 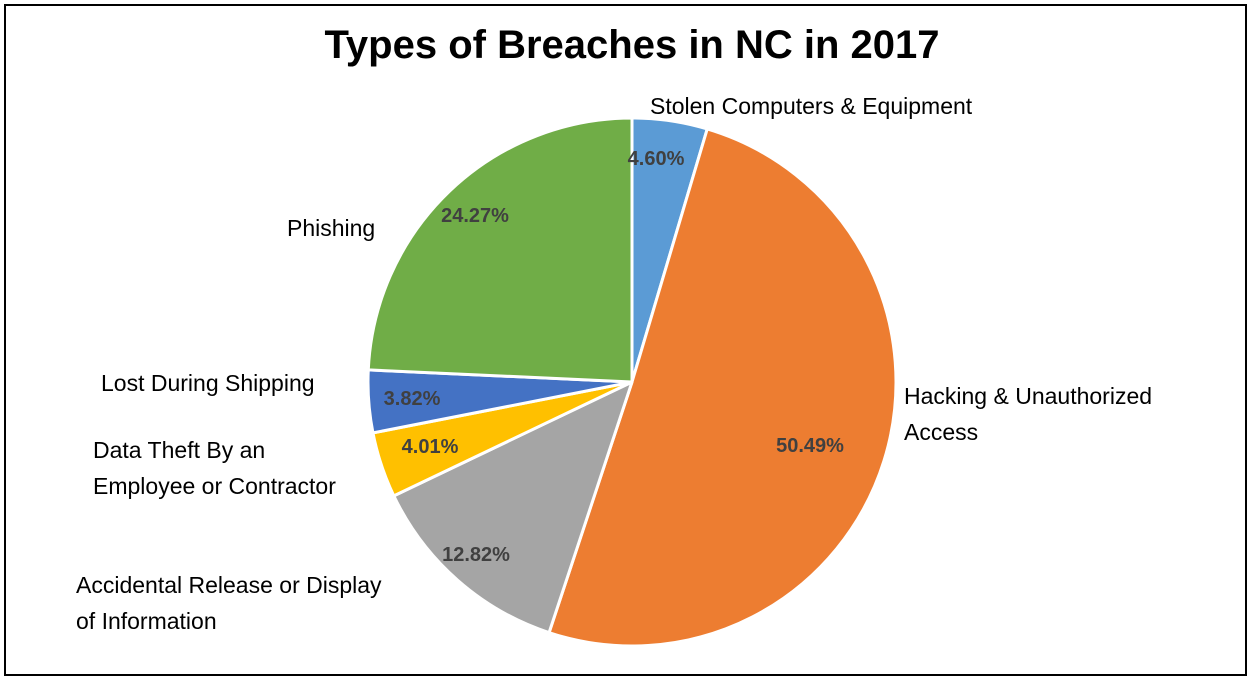 What do you see at coordinates (331, 228) in the screenshot?
I see `category-label-phishing: Phishing` at bounding box center [331, 228].